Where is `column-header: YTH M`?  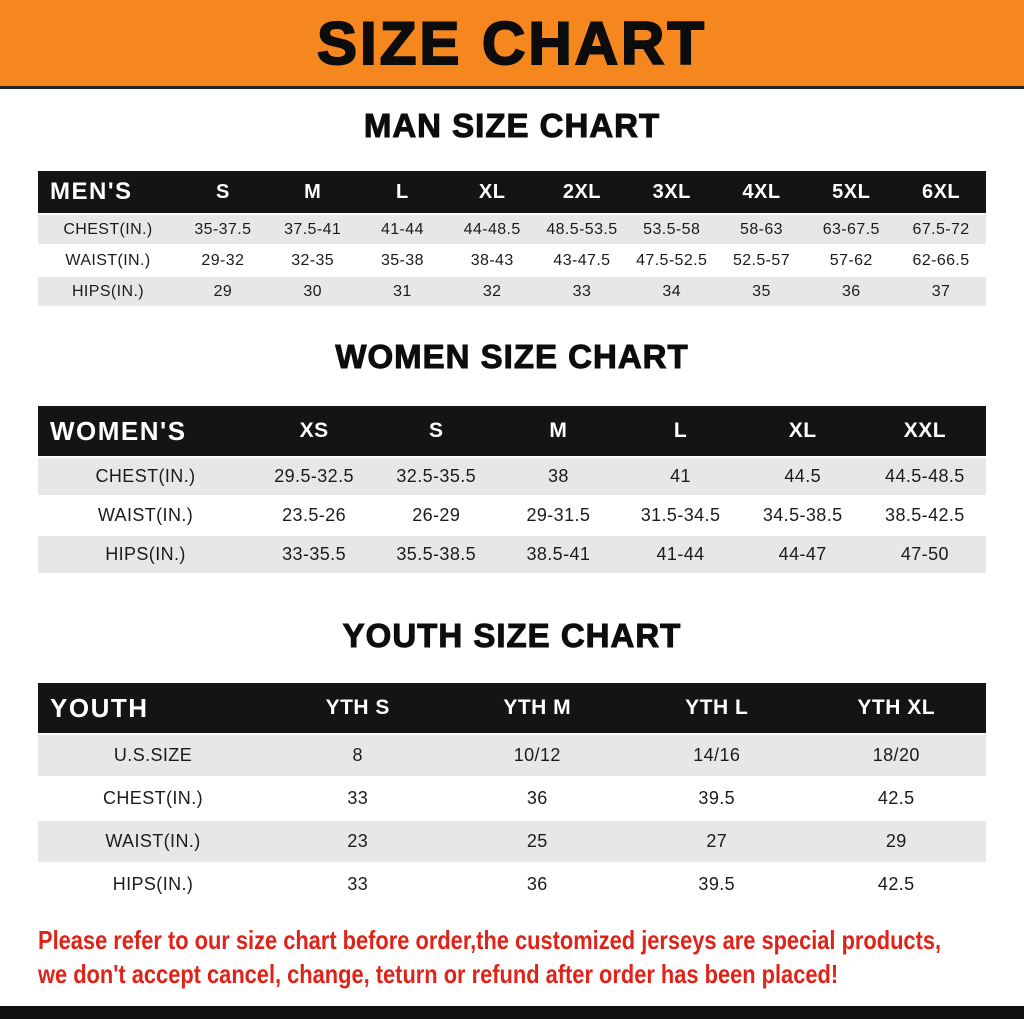 column-header: YTH M is located at coordinates (537, 708).